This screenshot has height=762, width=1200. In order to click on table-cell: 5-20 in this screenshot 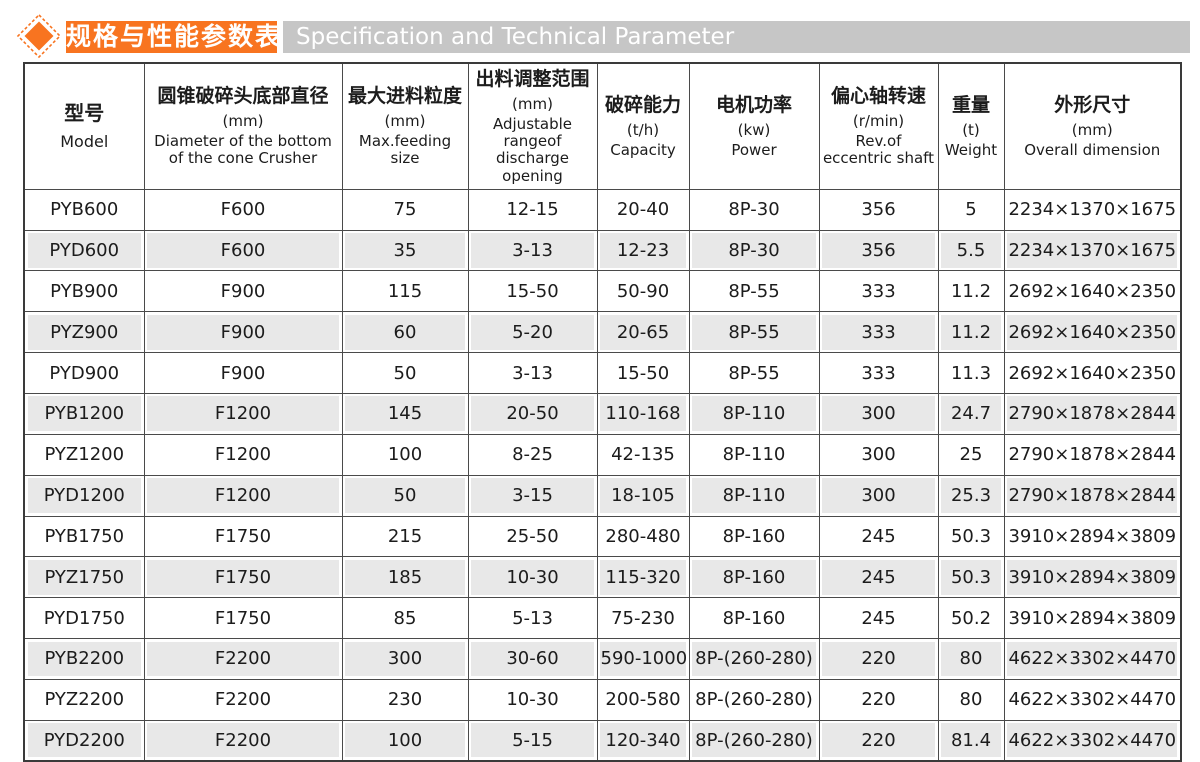, I will do `click(532, 332)`.